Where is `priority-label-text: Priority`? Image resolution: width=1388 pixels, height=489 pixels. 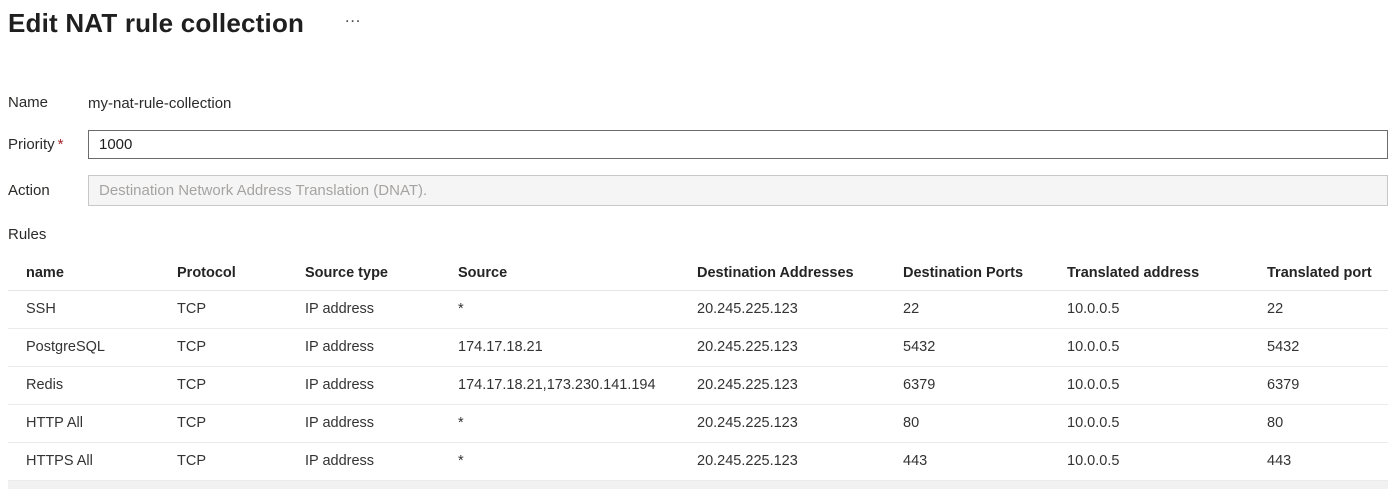 priority-label-text: Priority is located at coordinates (31, 144).